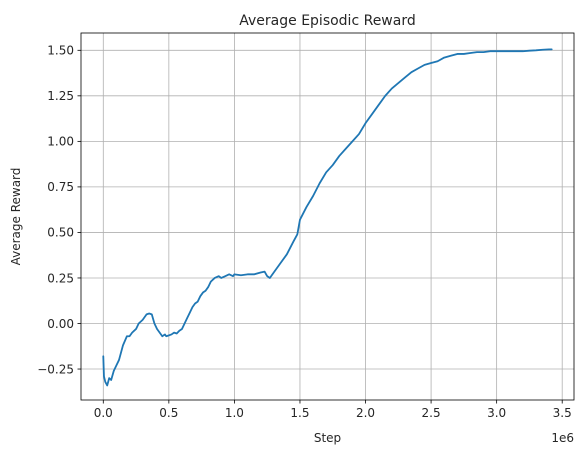 The height and width of the screenshot is (455, 587). What do you see at coordinates (60, 96) in the screenshot?
I see `y-tick-label: 1.25` at bounding box center [60, 96].